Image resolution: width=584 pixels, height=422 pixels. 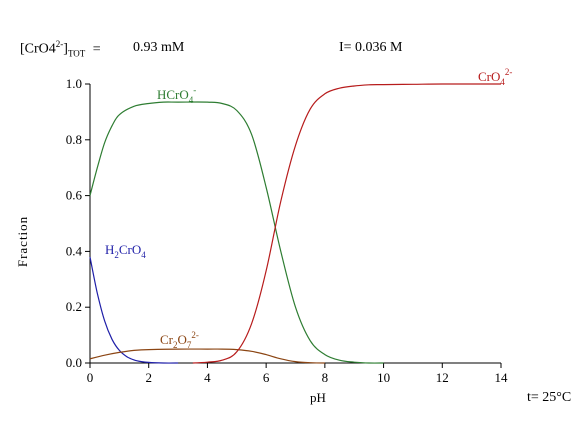 I want to click on total-concentration-equals: =, so click(x=96, y=49).